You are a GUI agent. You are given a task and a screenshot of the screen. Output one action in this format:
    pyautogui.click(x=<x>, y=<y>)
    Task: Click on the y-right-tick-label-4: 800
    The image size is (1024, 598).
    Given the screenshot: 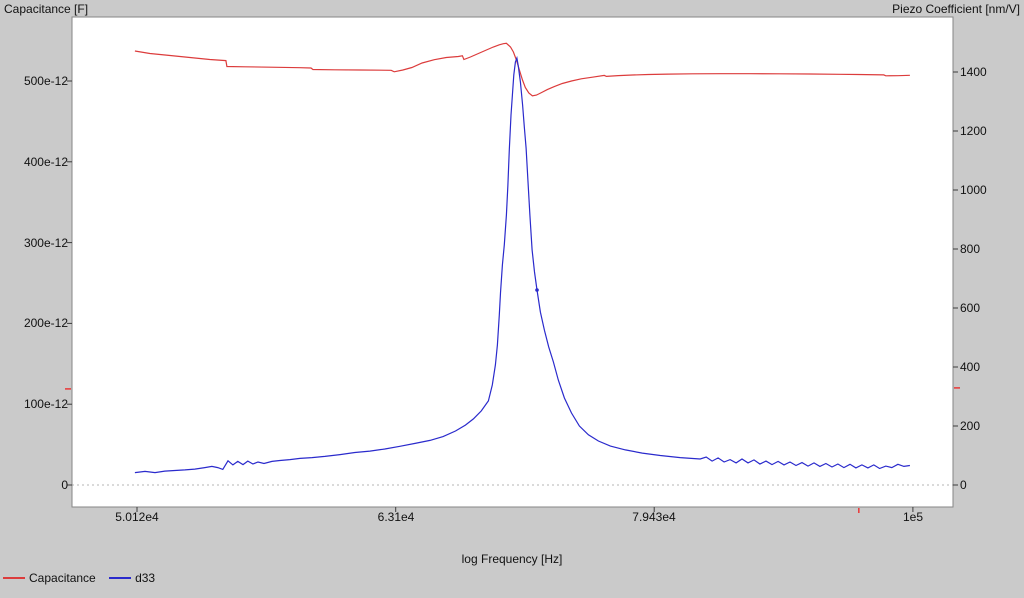 What is the action you would take?
    pyautogui.click(x=970, y=249)
    